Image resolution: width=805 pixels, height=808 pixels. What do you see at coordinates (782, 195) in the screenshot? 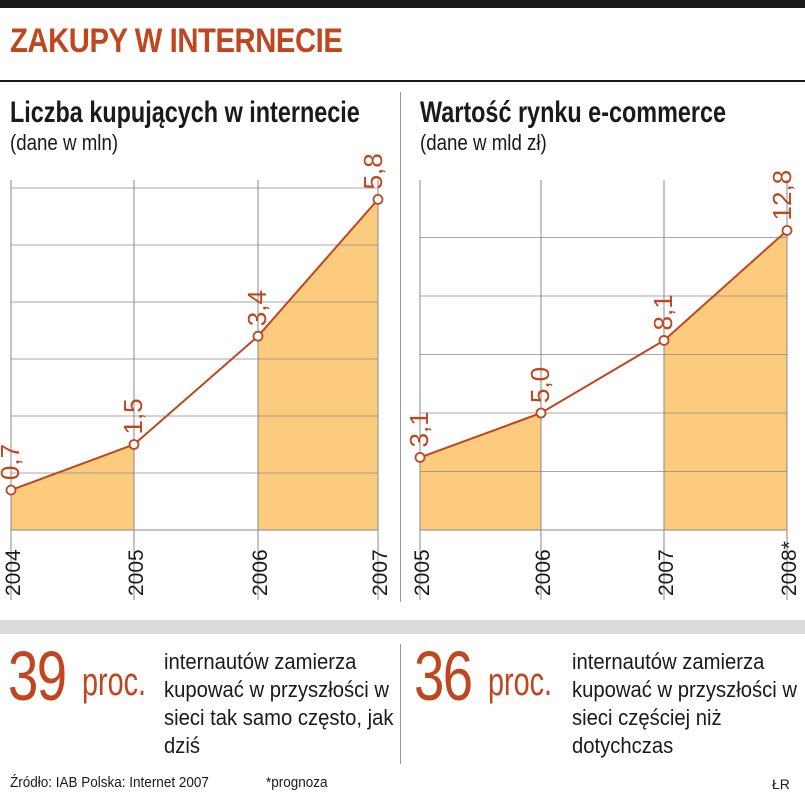
I see `ecommerce-value-label: 12,8` at bounding box center [782, 195].